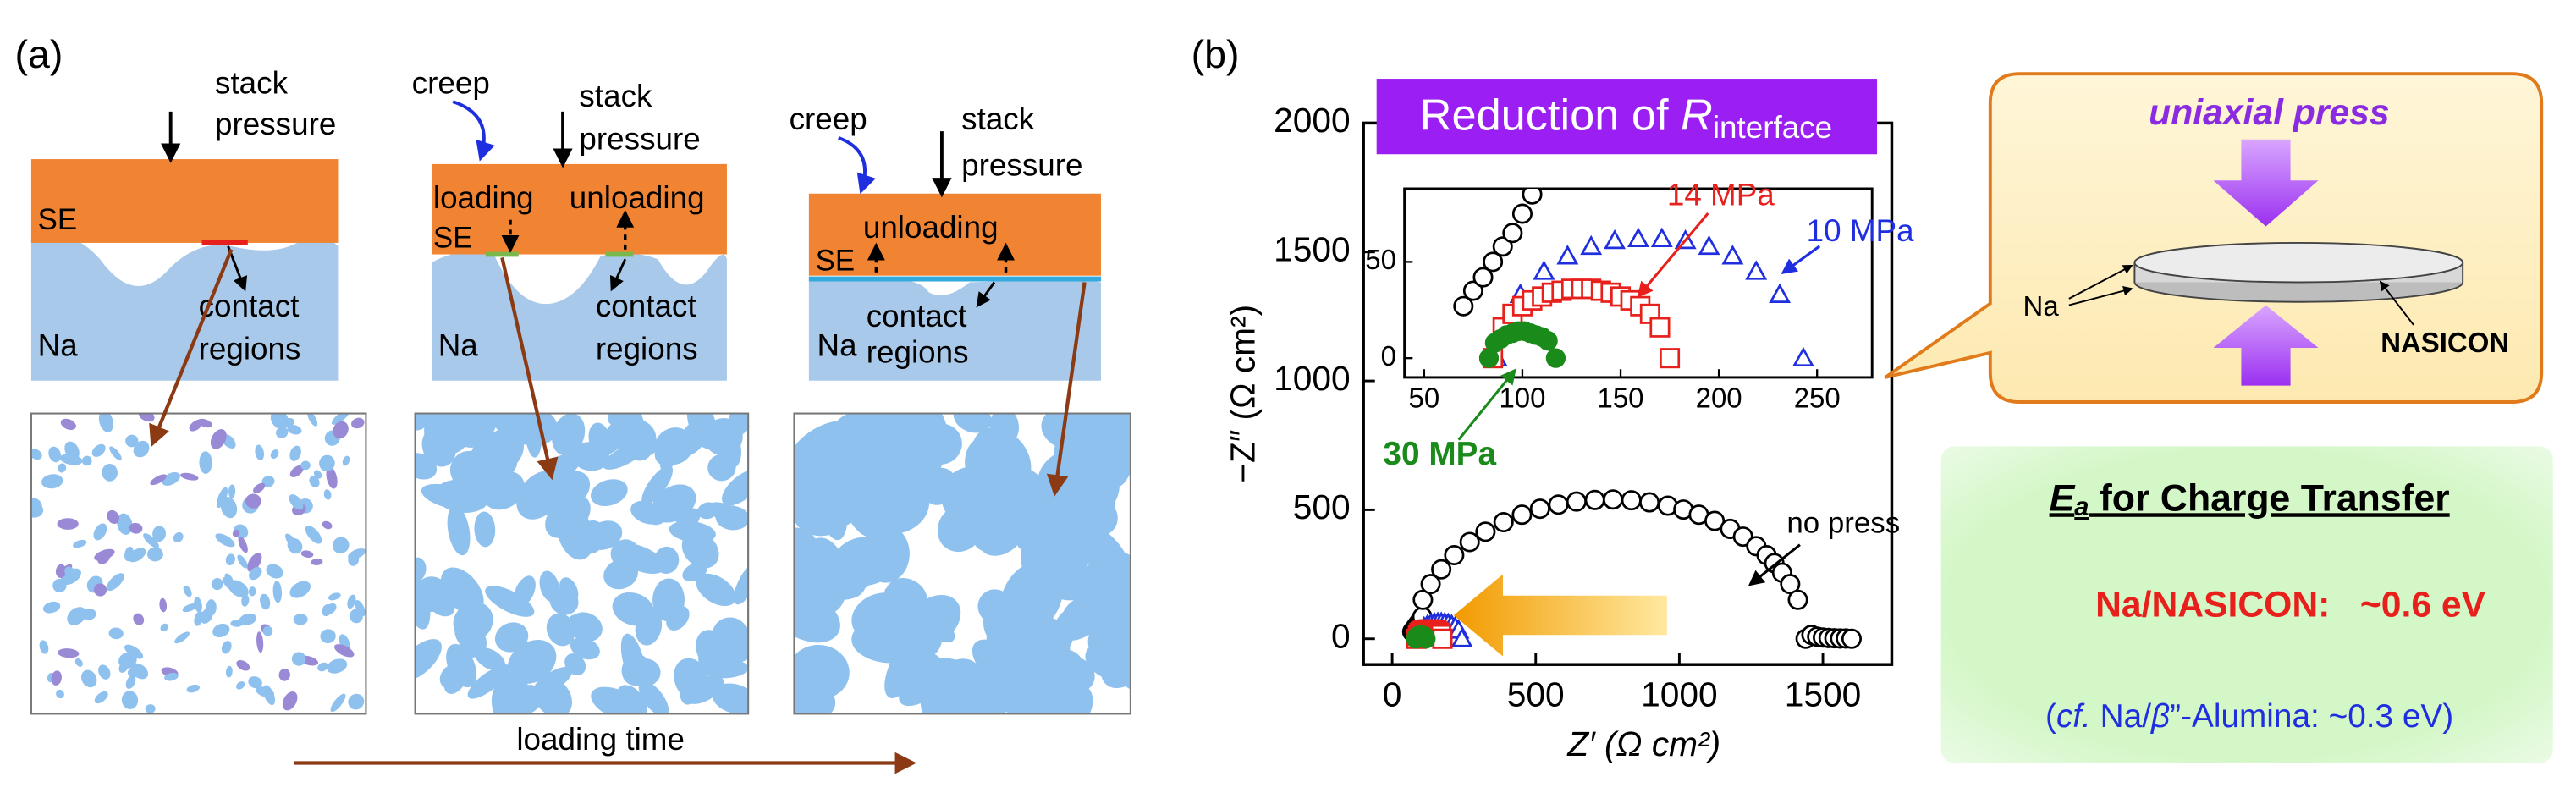  Describe the element at coordinates (453, 237) in the screenshot. I see `label: SE` at that location.